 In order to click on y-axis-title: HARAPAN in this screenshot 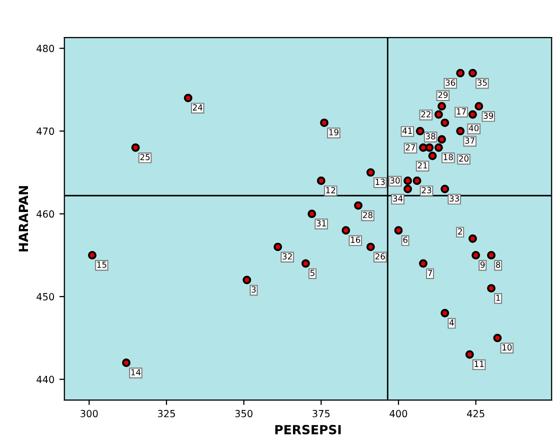, I will do `click(23, 219)`.